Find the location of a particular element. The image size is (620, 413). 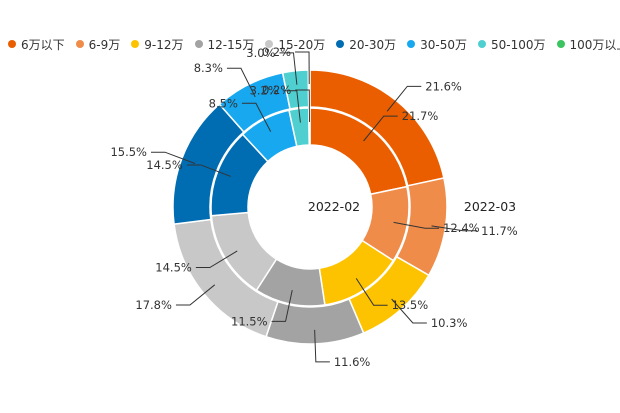

legend-item-under-6w: 6万以下 is located at coordinates (36, 44).